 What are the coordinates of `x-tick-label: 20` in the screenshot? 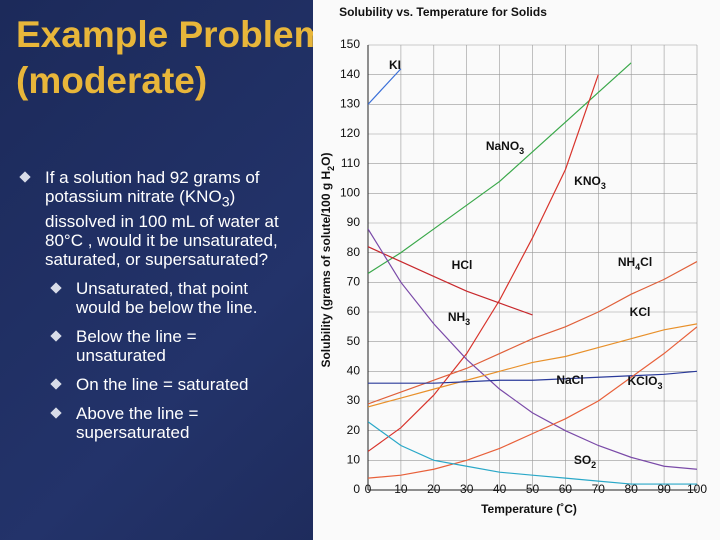 It's located at (434, 489).